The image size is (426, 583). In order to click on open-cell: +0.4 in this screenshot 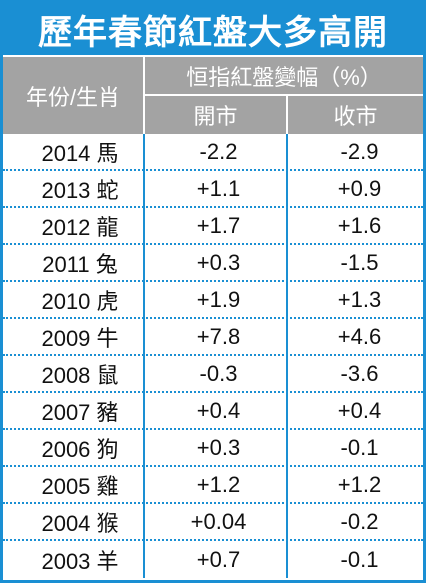, I will do `click(218, 410)`.